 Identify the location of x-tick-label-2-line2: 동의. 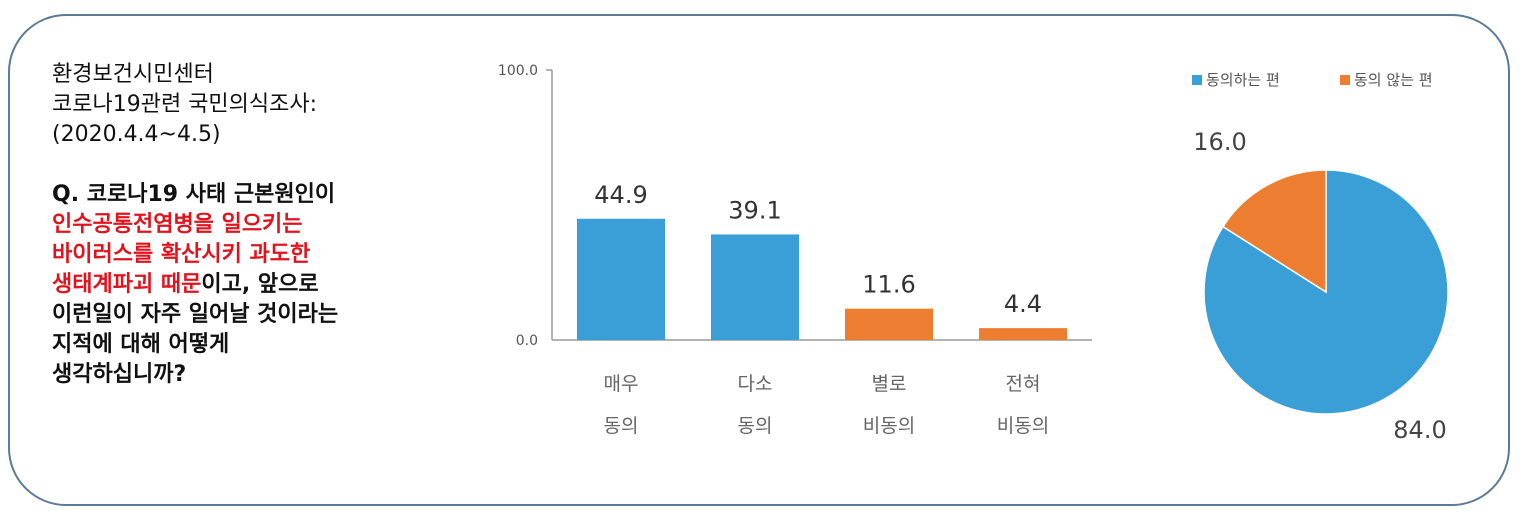
(755, 426).